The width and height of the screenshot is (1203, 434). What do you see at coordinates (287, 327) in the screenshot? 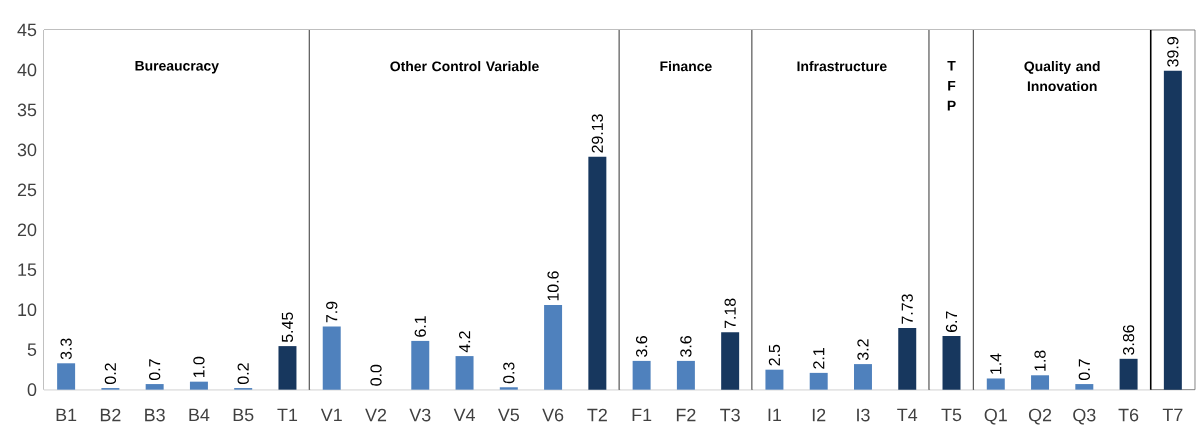
I see `data-label: 5.45` at bounding box center [287, 327].